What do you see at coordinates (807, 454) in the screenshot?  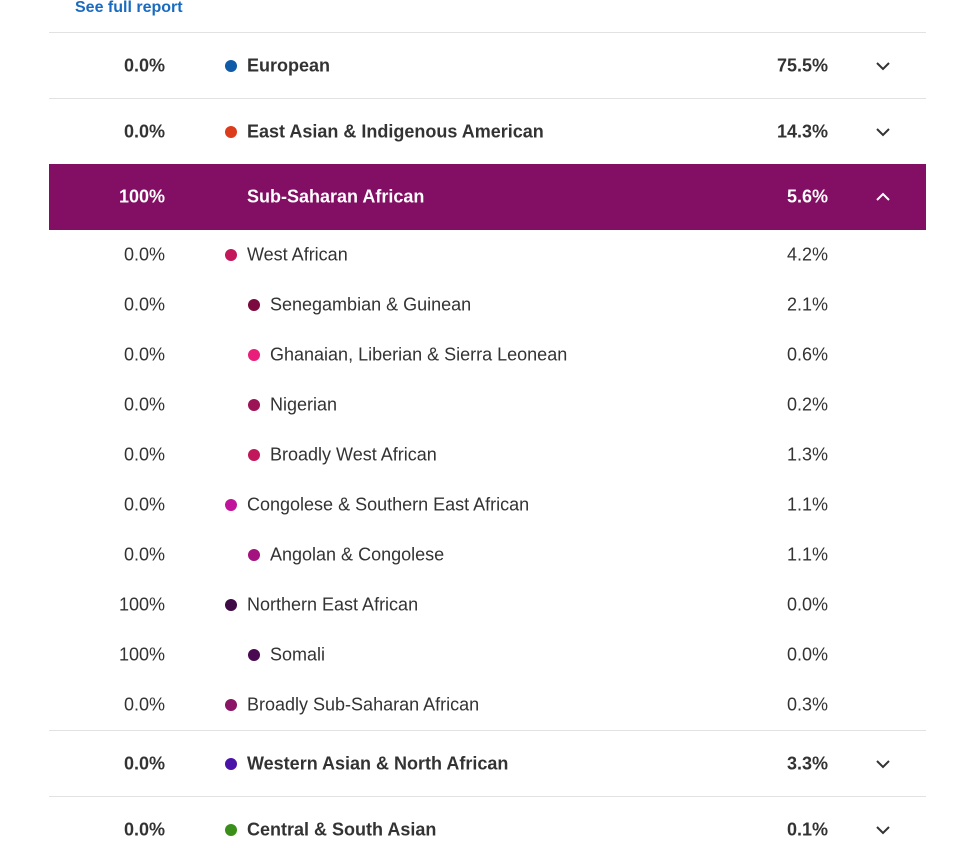 I see `percent-right: 1.3%` at bounding box center [807, 454].